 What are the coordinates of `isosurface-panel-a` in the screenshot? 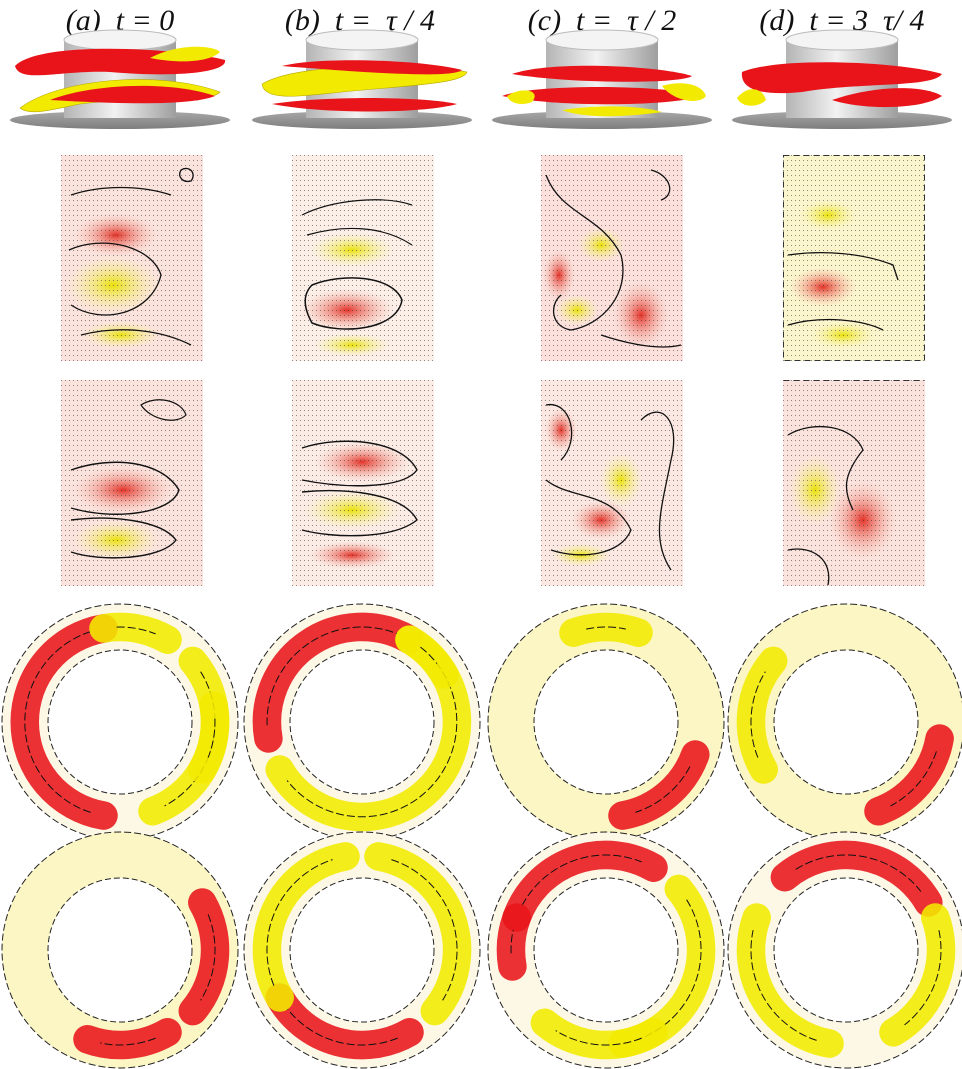 It's located at (120, 79).